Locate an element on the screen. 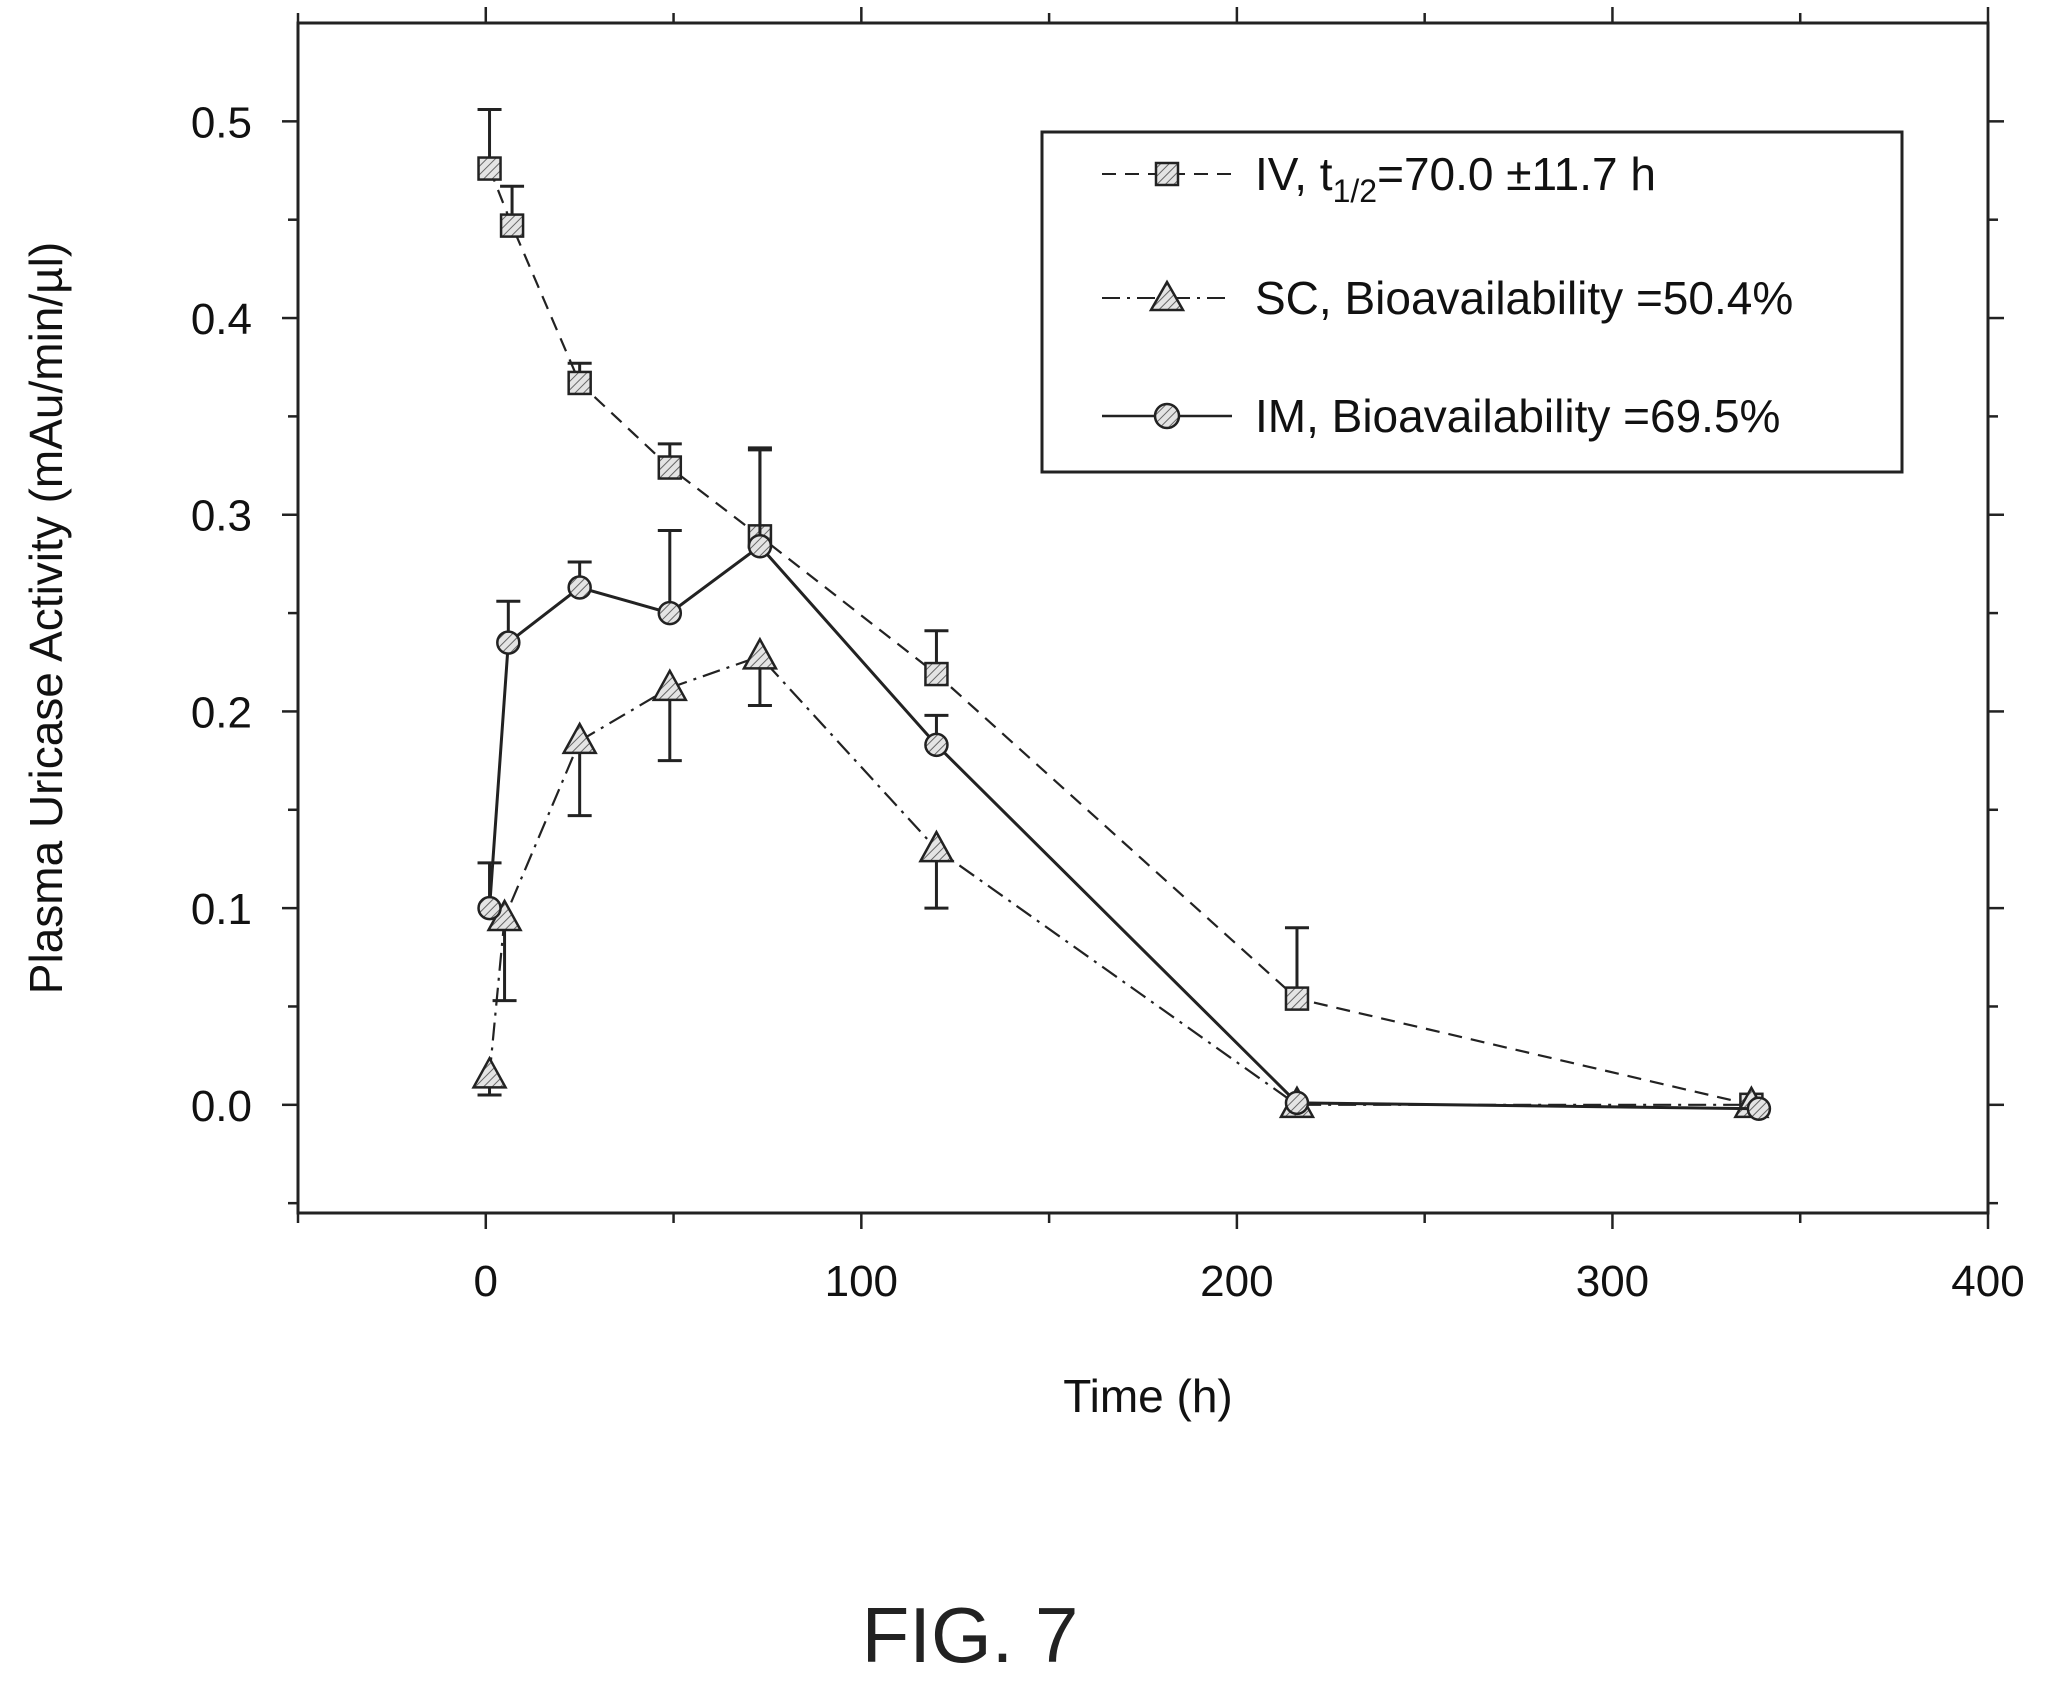 This screenshot has width=2045, height=1687. y-tick-label: 0.5 is located at coordinates (221, 122).